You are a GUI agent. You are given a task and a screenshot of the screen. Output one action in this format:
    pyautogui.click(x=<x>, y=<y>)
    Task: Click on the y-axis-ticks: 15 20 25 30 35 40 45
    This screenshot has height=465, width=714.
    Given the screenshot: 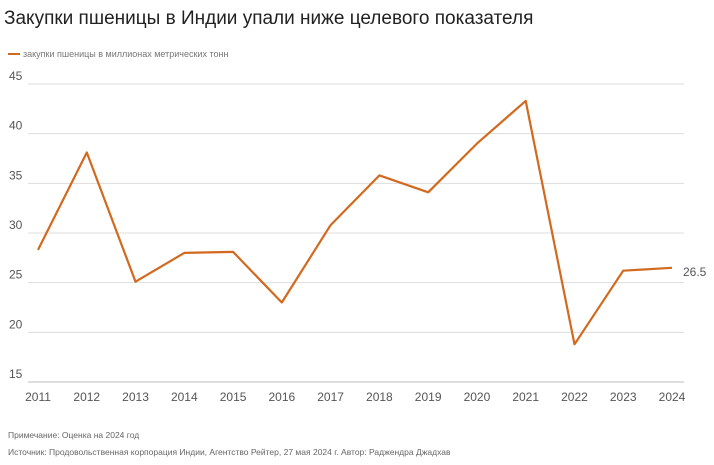 What is the action you would take?
    pyautogui.click(x=16, y=225)
    